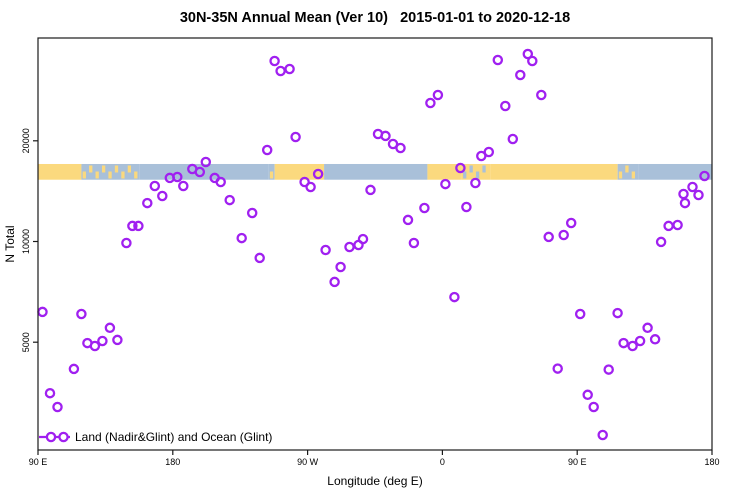 This screenshot has width=750, height=500. I want to click on x-tick-label: 0, so click(442, 462).